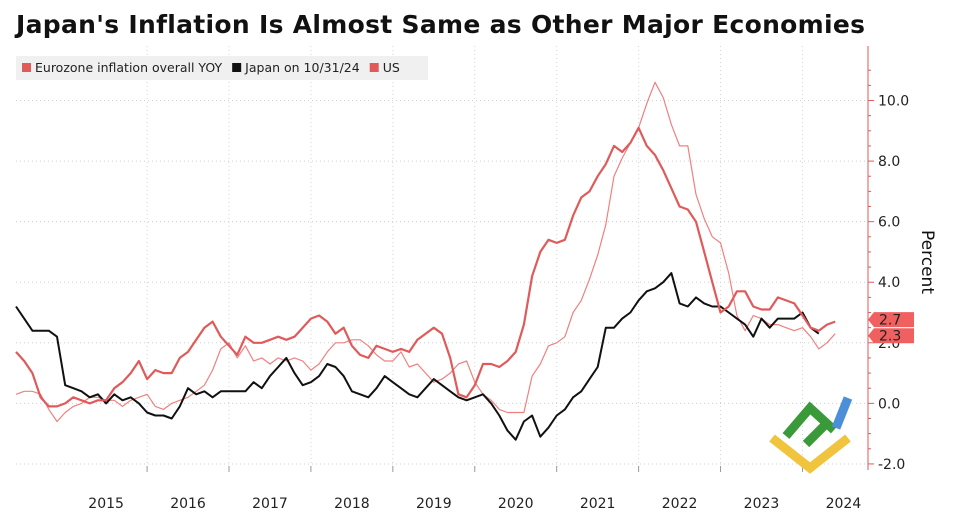  What do you see at coordinates (844, 504) in the screenshot?
I see `x-tick-label: 2024` at bounding box center [844, 504].